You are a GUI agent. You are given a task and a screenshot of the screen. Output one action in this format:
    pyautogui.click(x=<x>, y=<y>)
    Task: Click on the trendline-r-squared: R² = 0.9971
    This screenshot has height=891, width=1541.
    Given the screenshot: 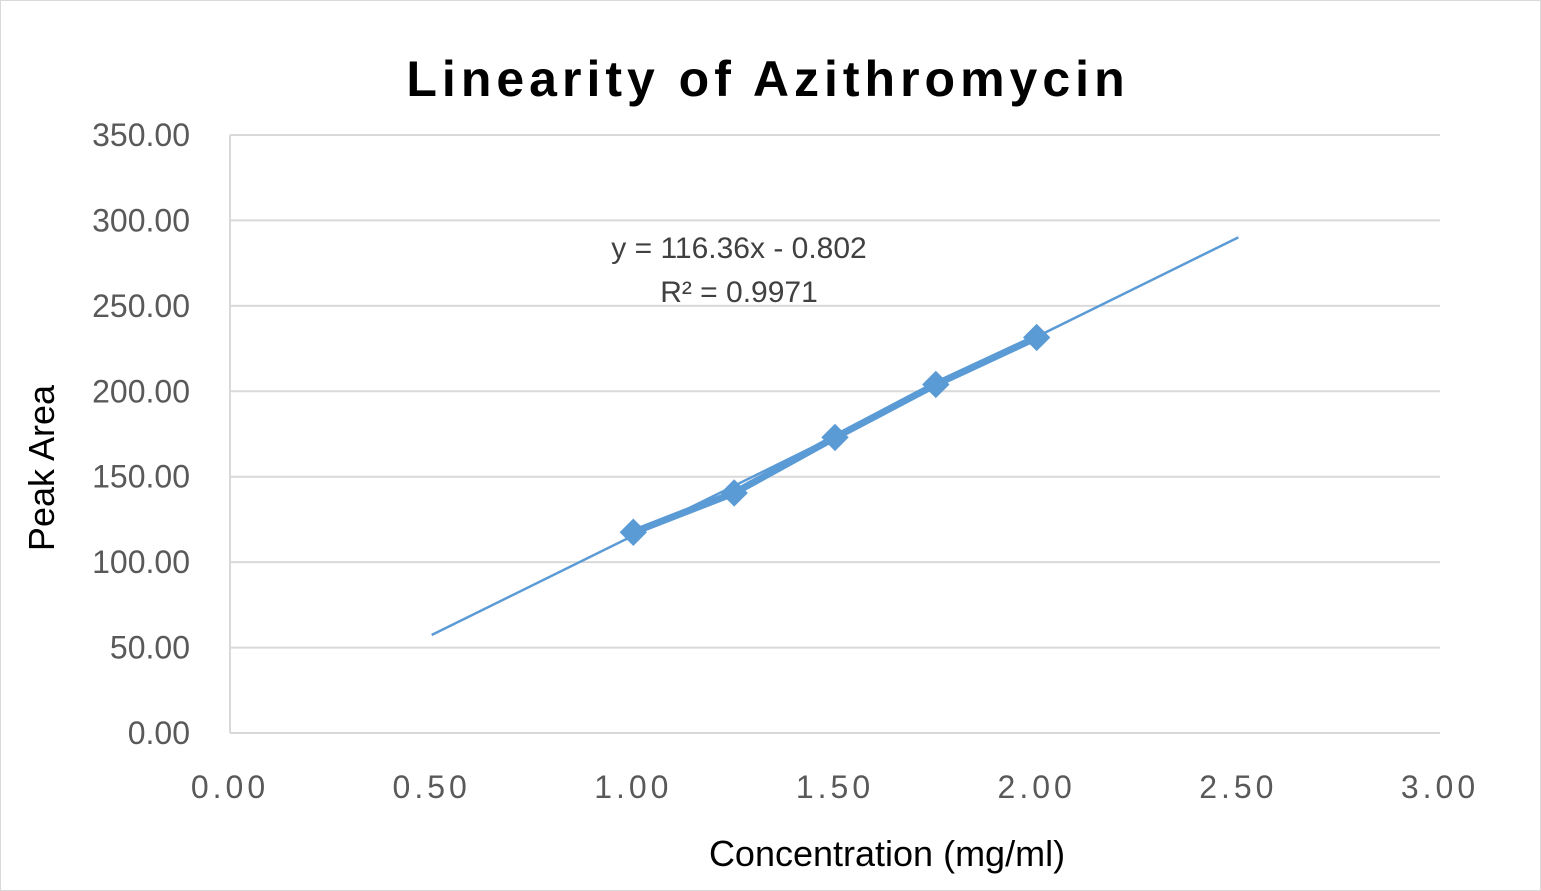 What is the action you would take?
    pyautogui.click(x=739, y=292)
    